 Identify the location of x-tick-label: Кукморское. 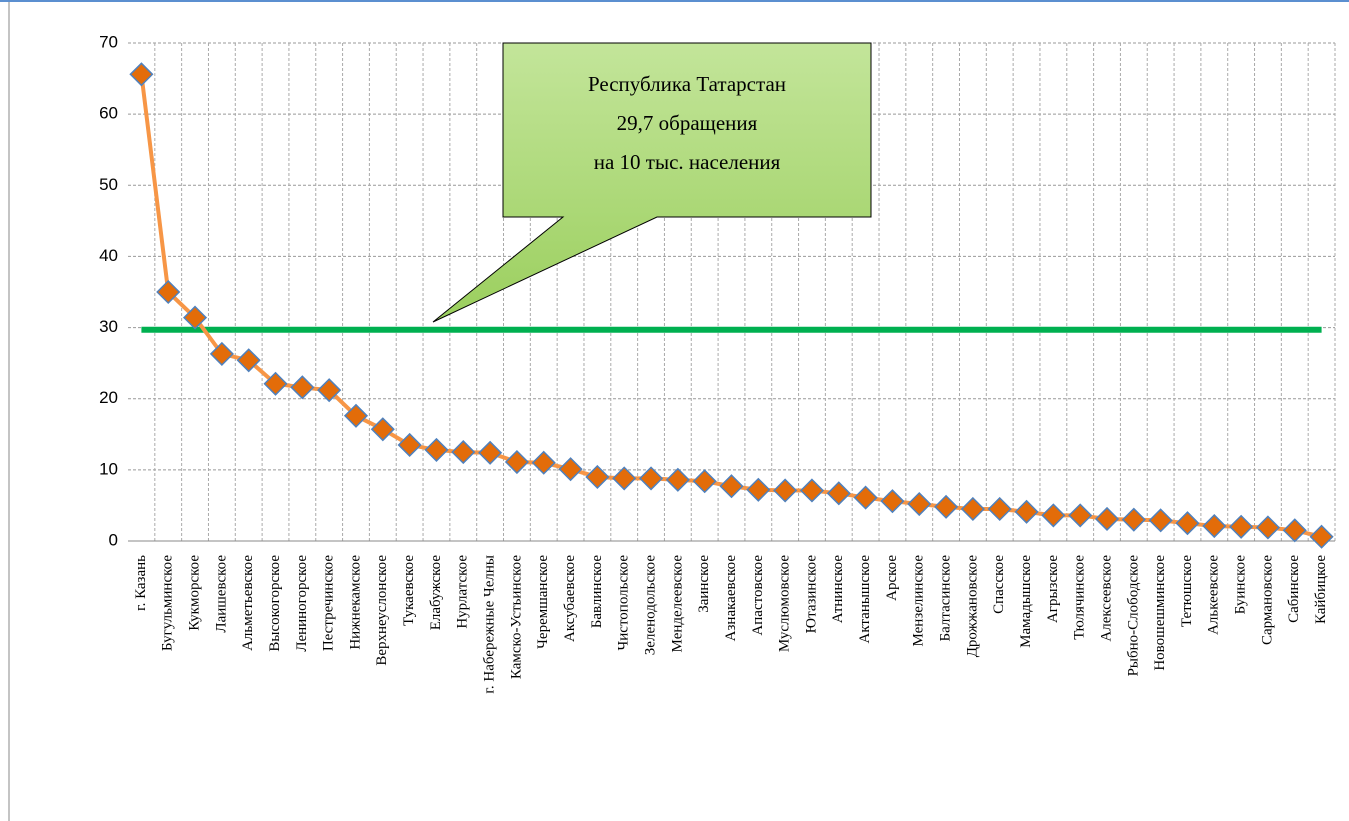
(194, 593).